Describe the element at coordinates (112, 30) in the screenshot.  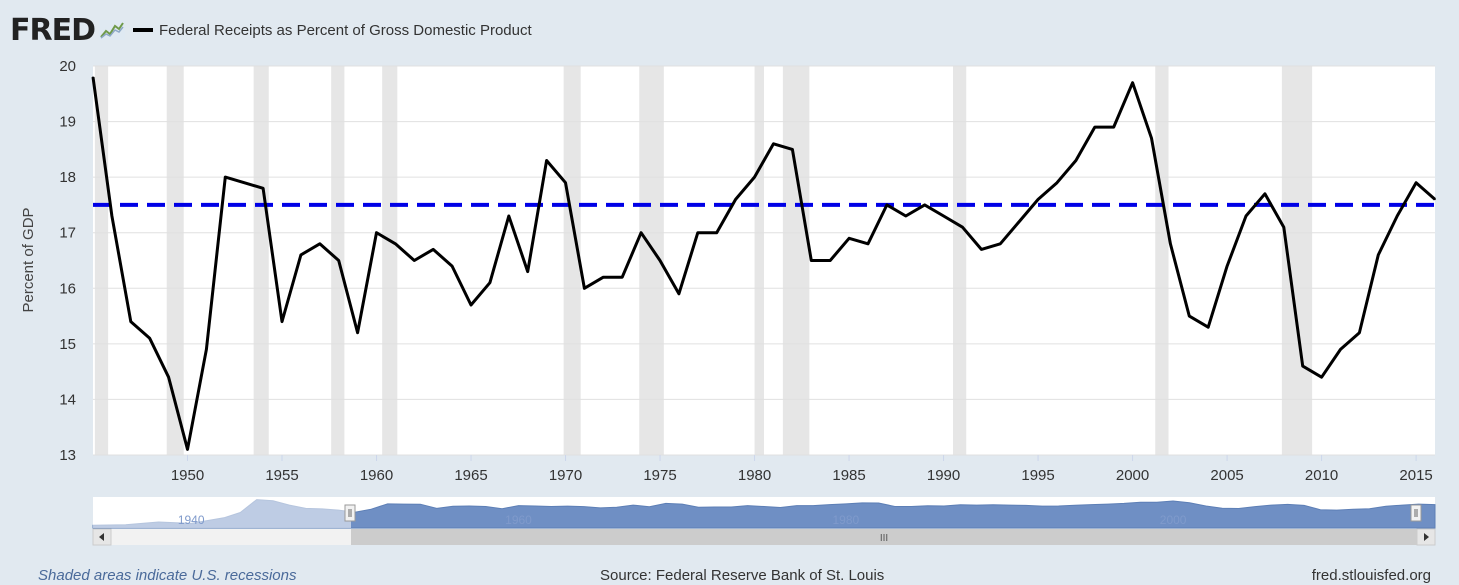
I see `line-chart-icon` at that location.